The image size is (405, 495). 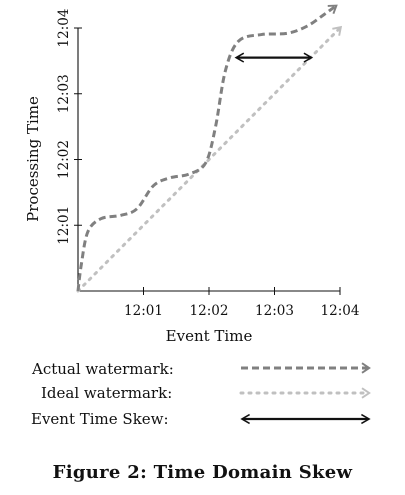 What do you see at coordinates (274, 311) in the screenshot?
I see `x-tick-label: 12:03` at bounding box center [274, 311].